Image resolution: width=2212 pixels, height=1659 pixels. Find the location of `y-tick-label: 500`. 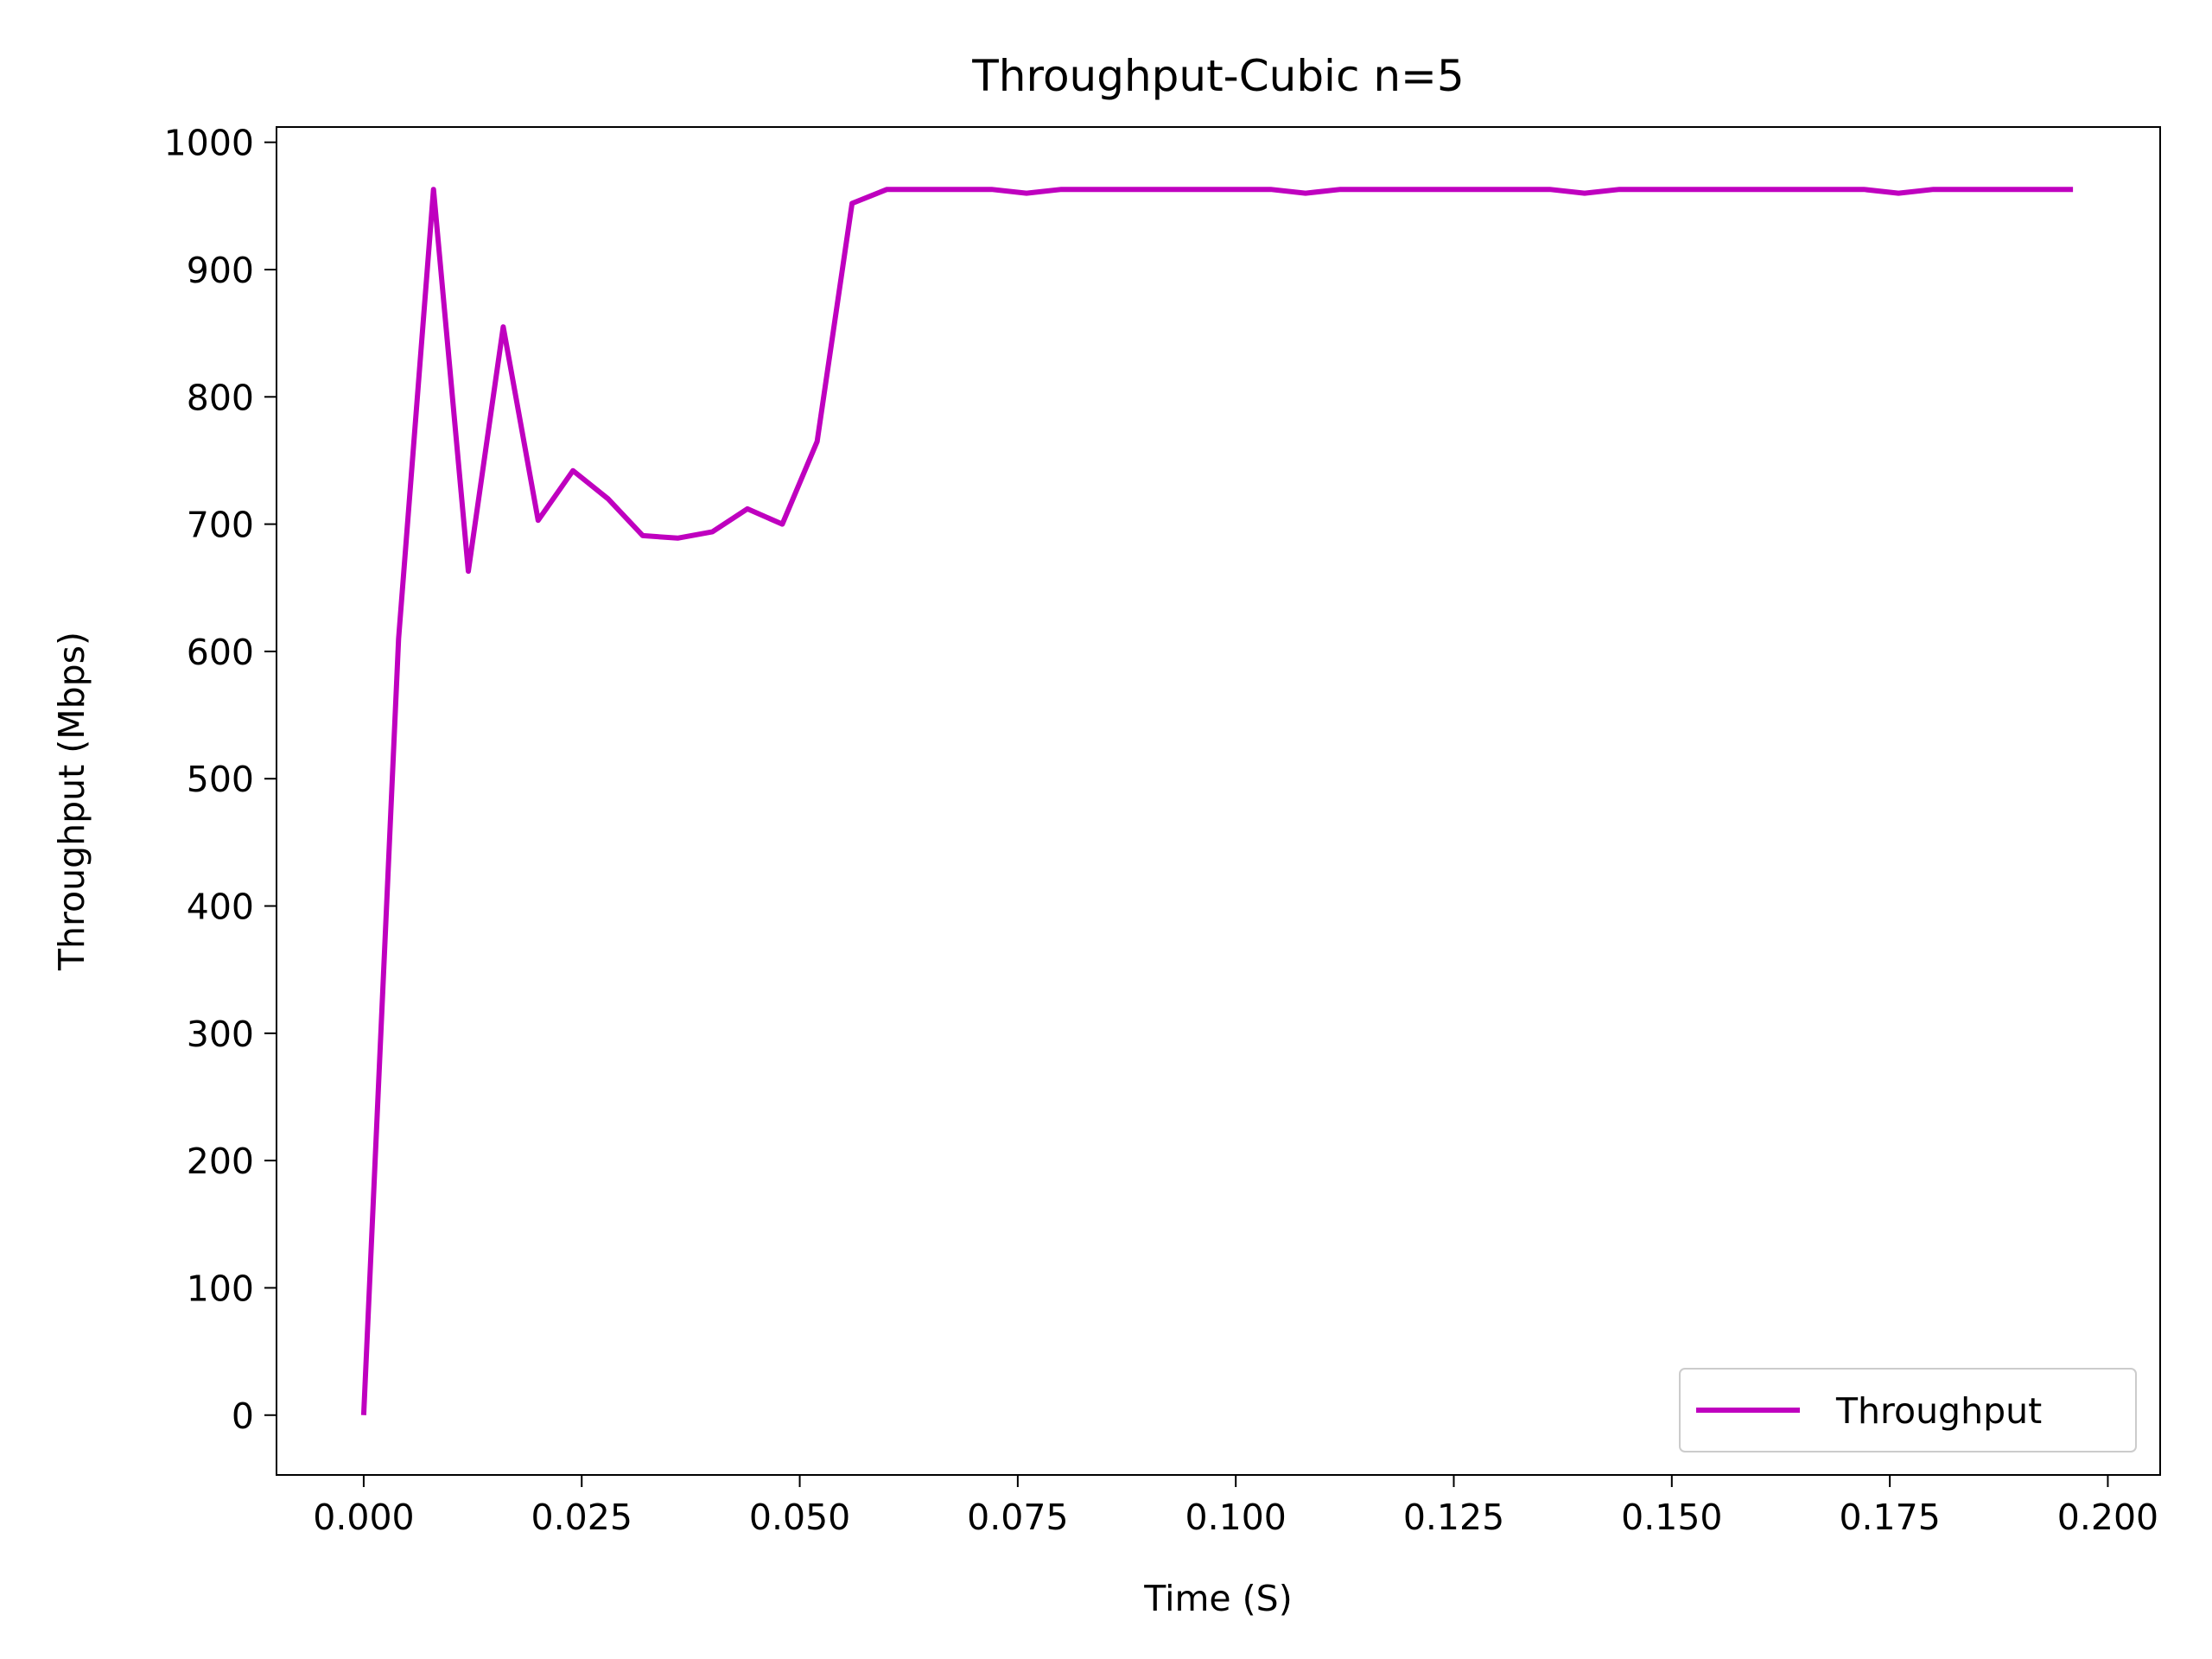

y-tick-label: 500 is located at coordinates (220, 779).